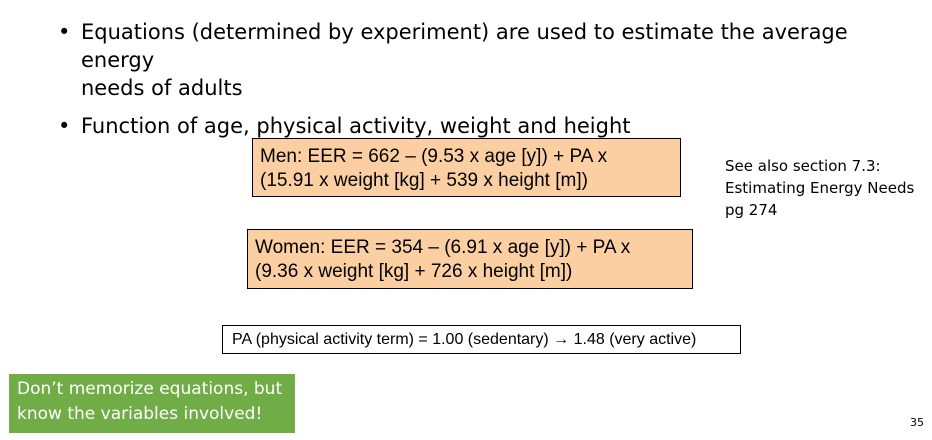 The height and width of the screenshot is (440, 932). What do you see at coordinates (150, 389) in the screenshot?
I see `note-line: Don’t memorize equations, but` at bounding box center [150, 389].